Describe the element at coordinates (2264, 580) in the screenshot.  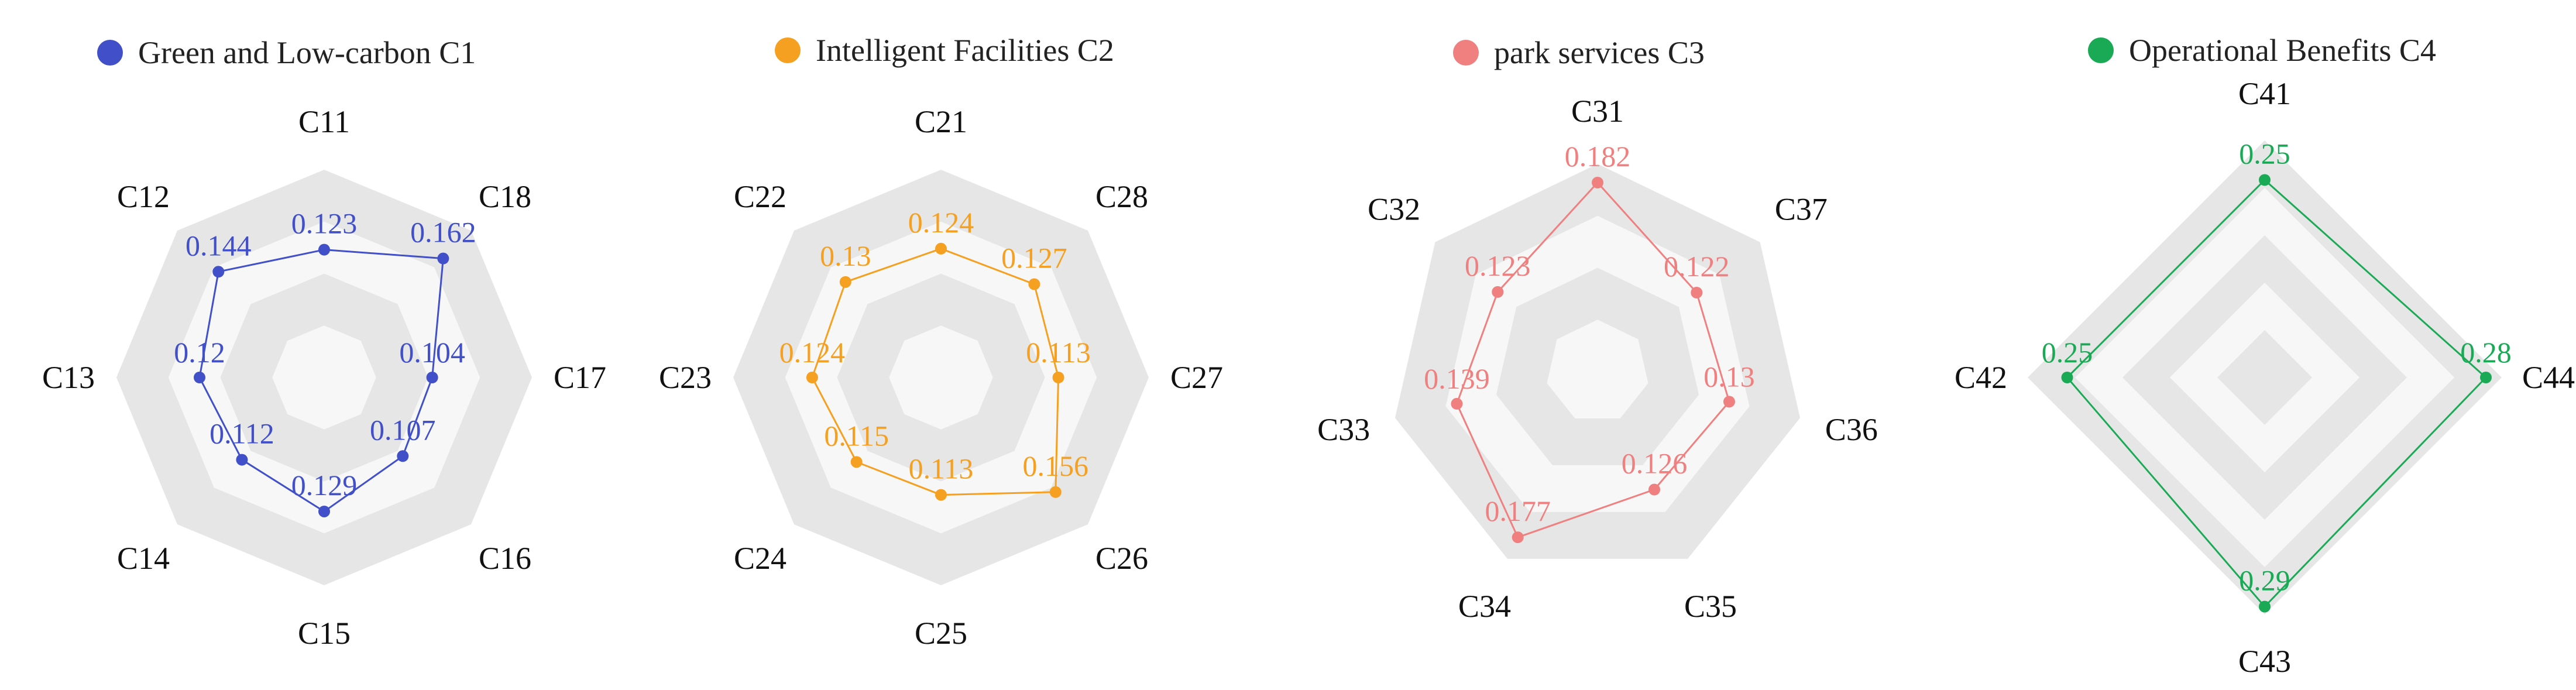
I see `value-label-c43: 0.29` at that location.